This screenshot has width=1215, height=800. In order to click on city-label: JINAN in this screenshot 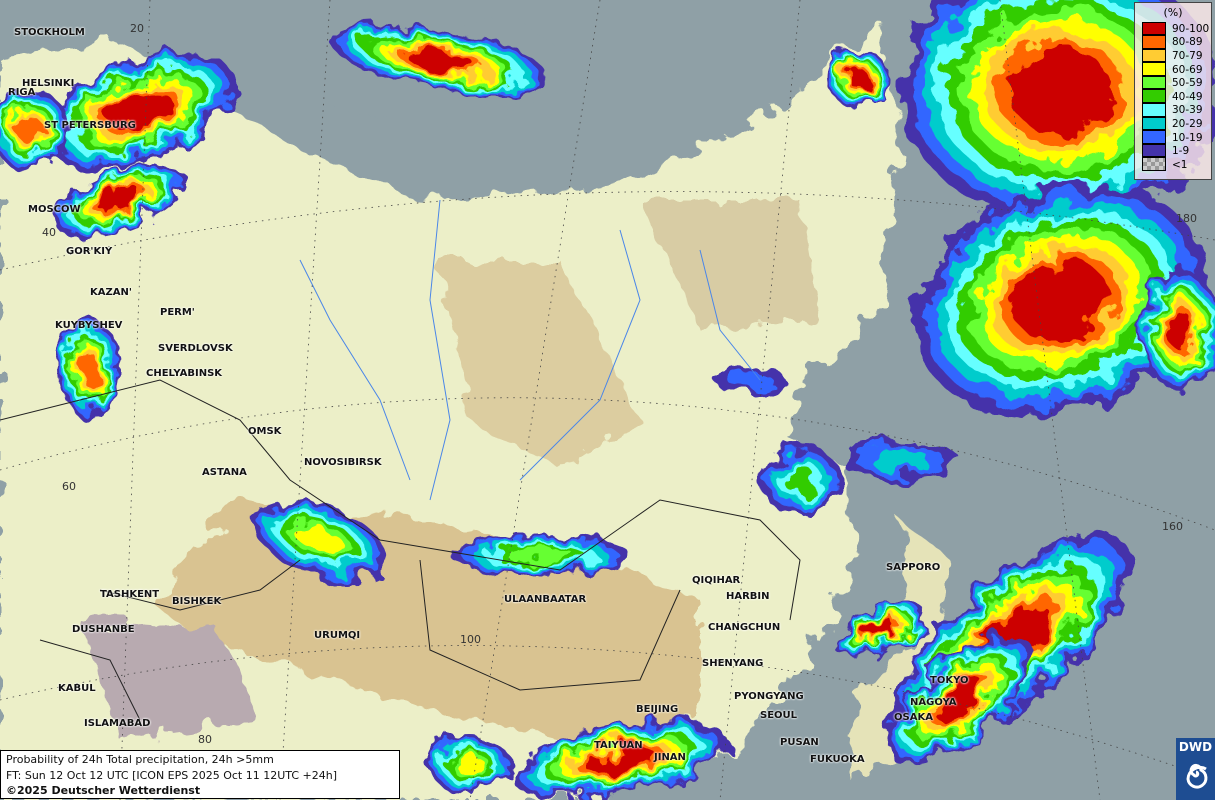, I will do `click(670, 757)`.